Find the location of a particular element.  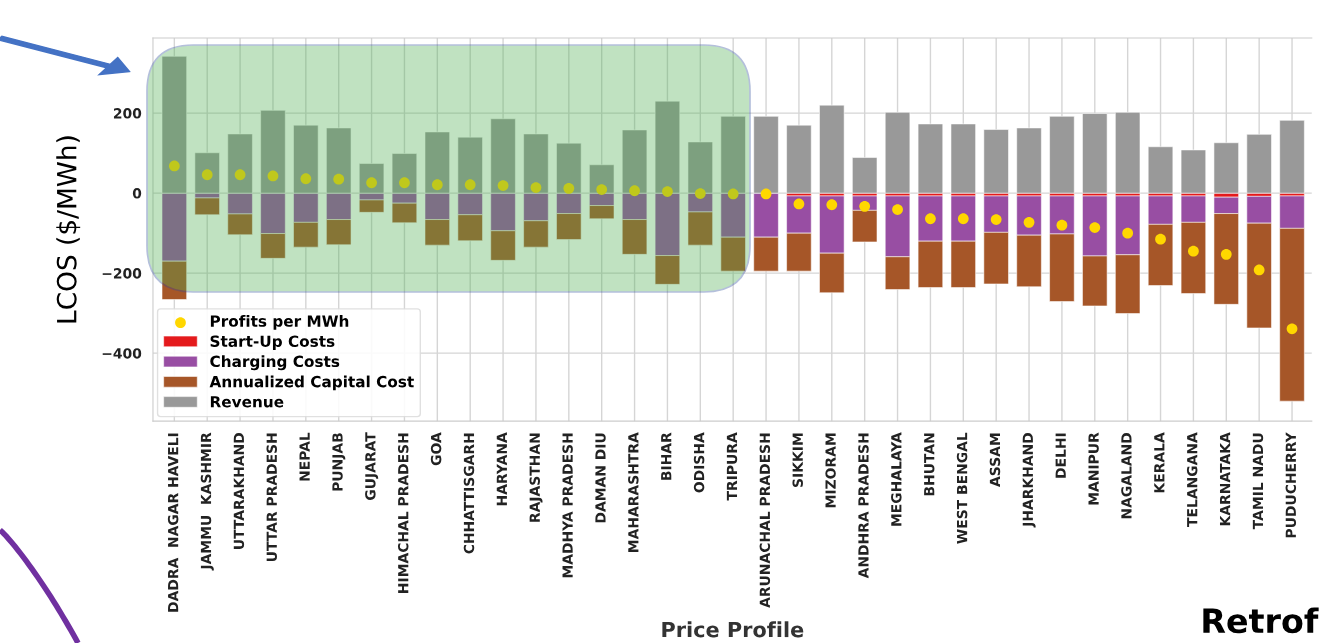

x-tick-label: MADHYA PRADESH is located at coordinates (567, 505).